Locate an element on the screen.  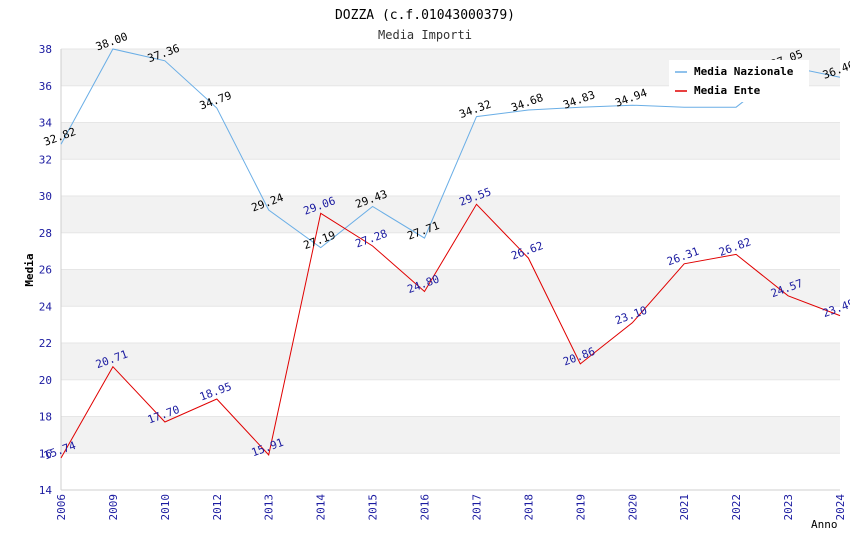
legend: Media Nazionale Media Ente is located at coordinates (739, 81).